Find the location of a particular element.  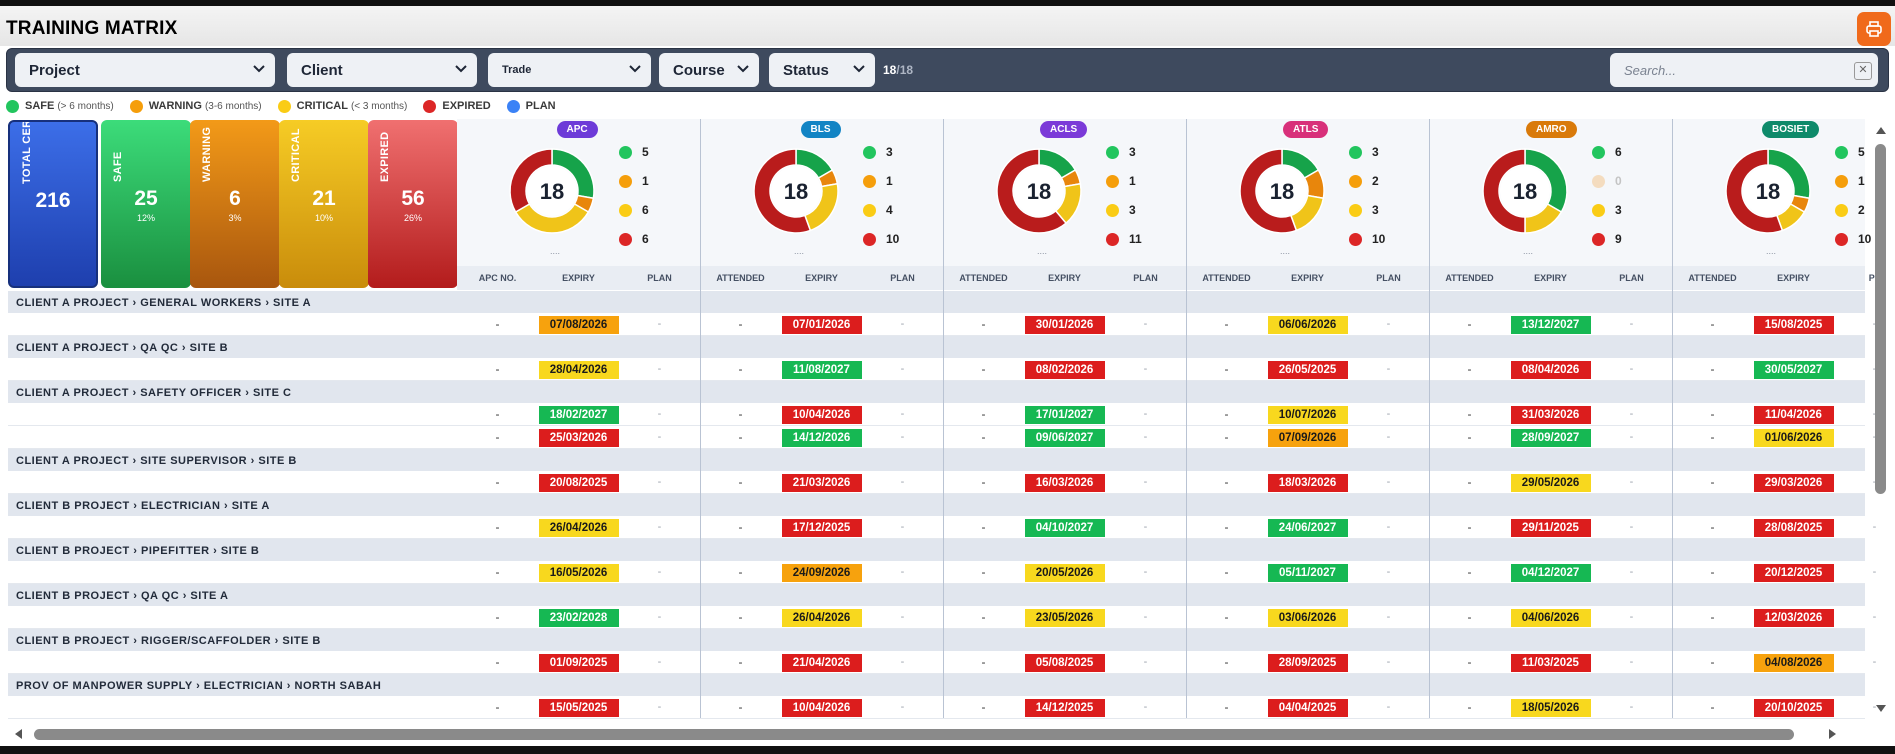

expiry-badge: 18/02/2027 is located at coordinates (578, 415).